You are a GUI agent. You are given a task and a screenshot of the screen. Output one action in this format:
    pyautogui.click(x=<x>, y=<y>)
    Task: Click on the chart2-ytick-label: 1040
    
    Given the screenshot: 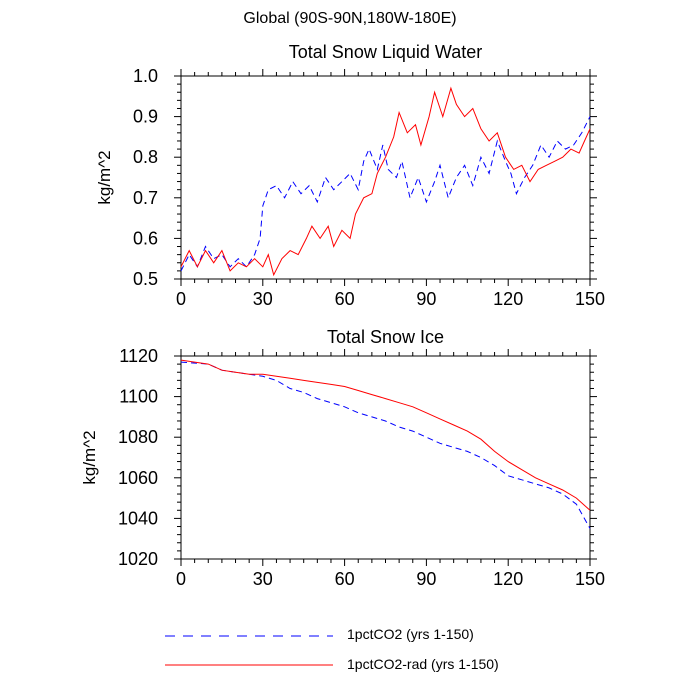 What is the action you would take?
    pyautogui.click(x=138, y=518)
    